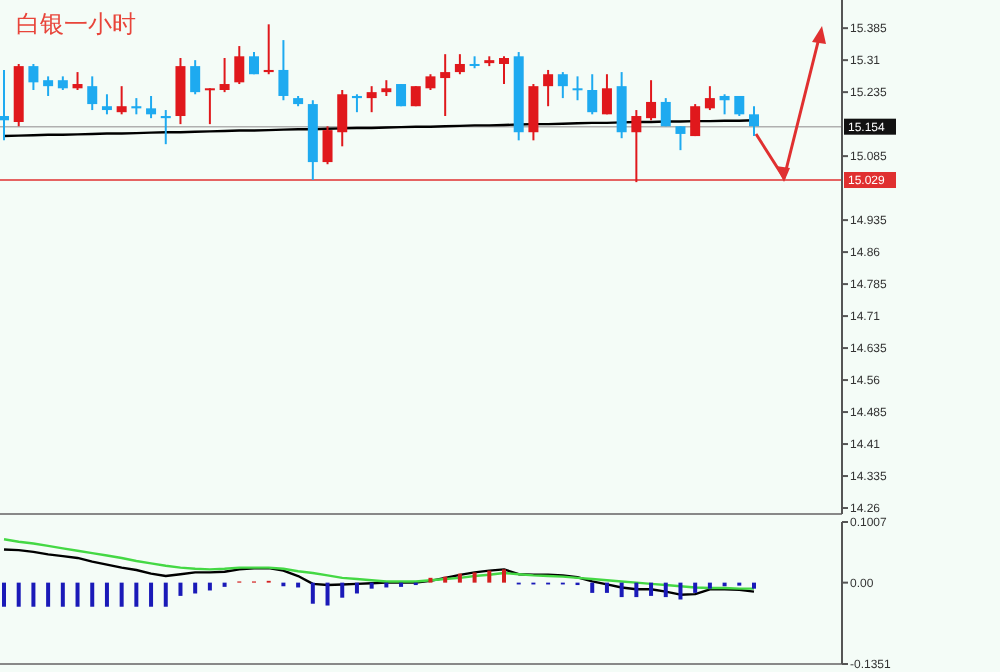 This screenshot has height=672, width=1000. Describe the element at coordinates (76, 24) in the screenshot. I see `text: 白银一小时` at that location.